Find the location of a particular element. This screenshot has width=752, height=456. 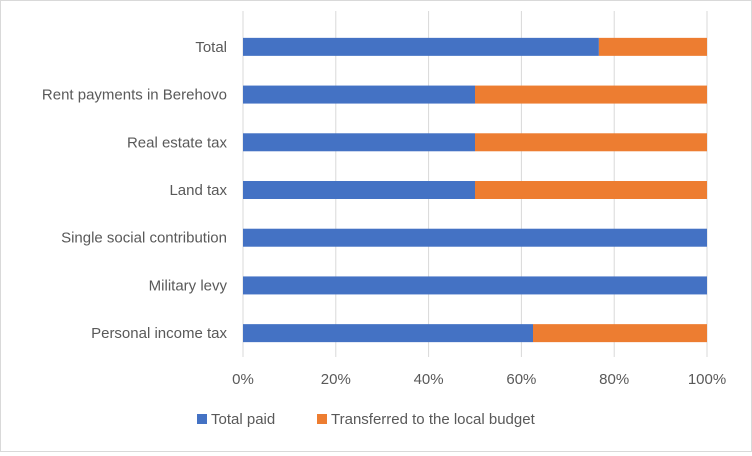

legend-label: Total paid is located at coordinates (243, 419).